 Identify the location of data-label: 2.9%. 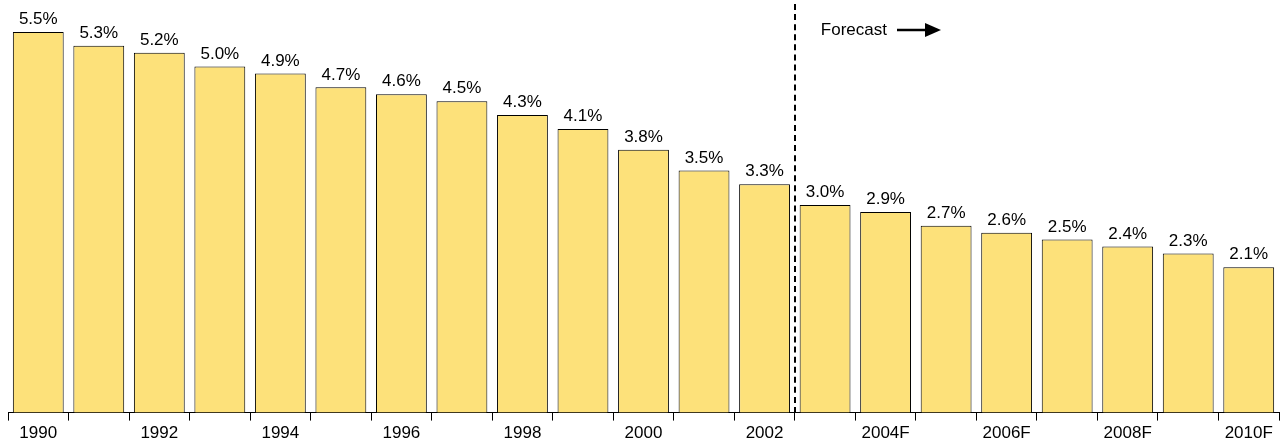
(885, 199).